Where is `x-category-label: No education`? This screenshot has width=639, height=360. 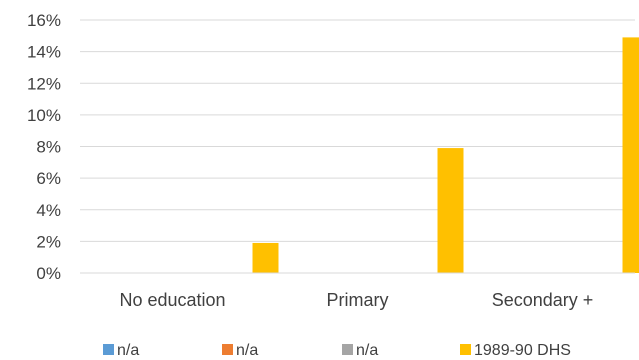
x-category-label: No education is located at coordinates (172, 300).